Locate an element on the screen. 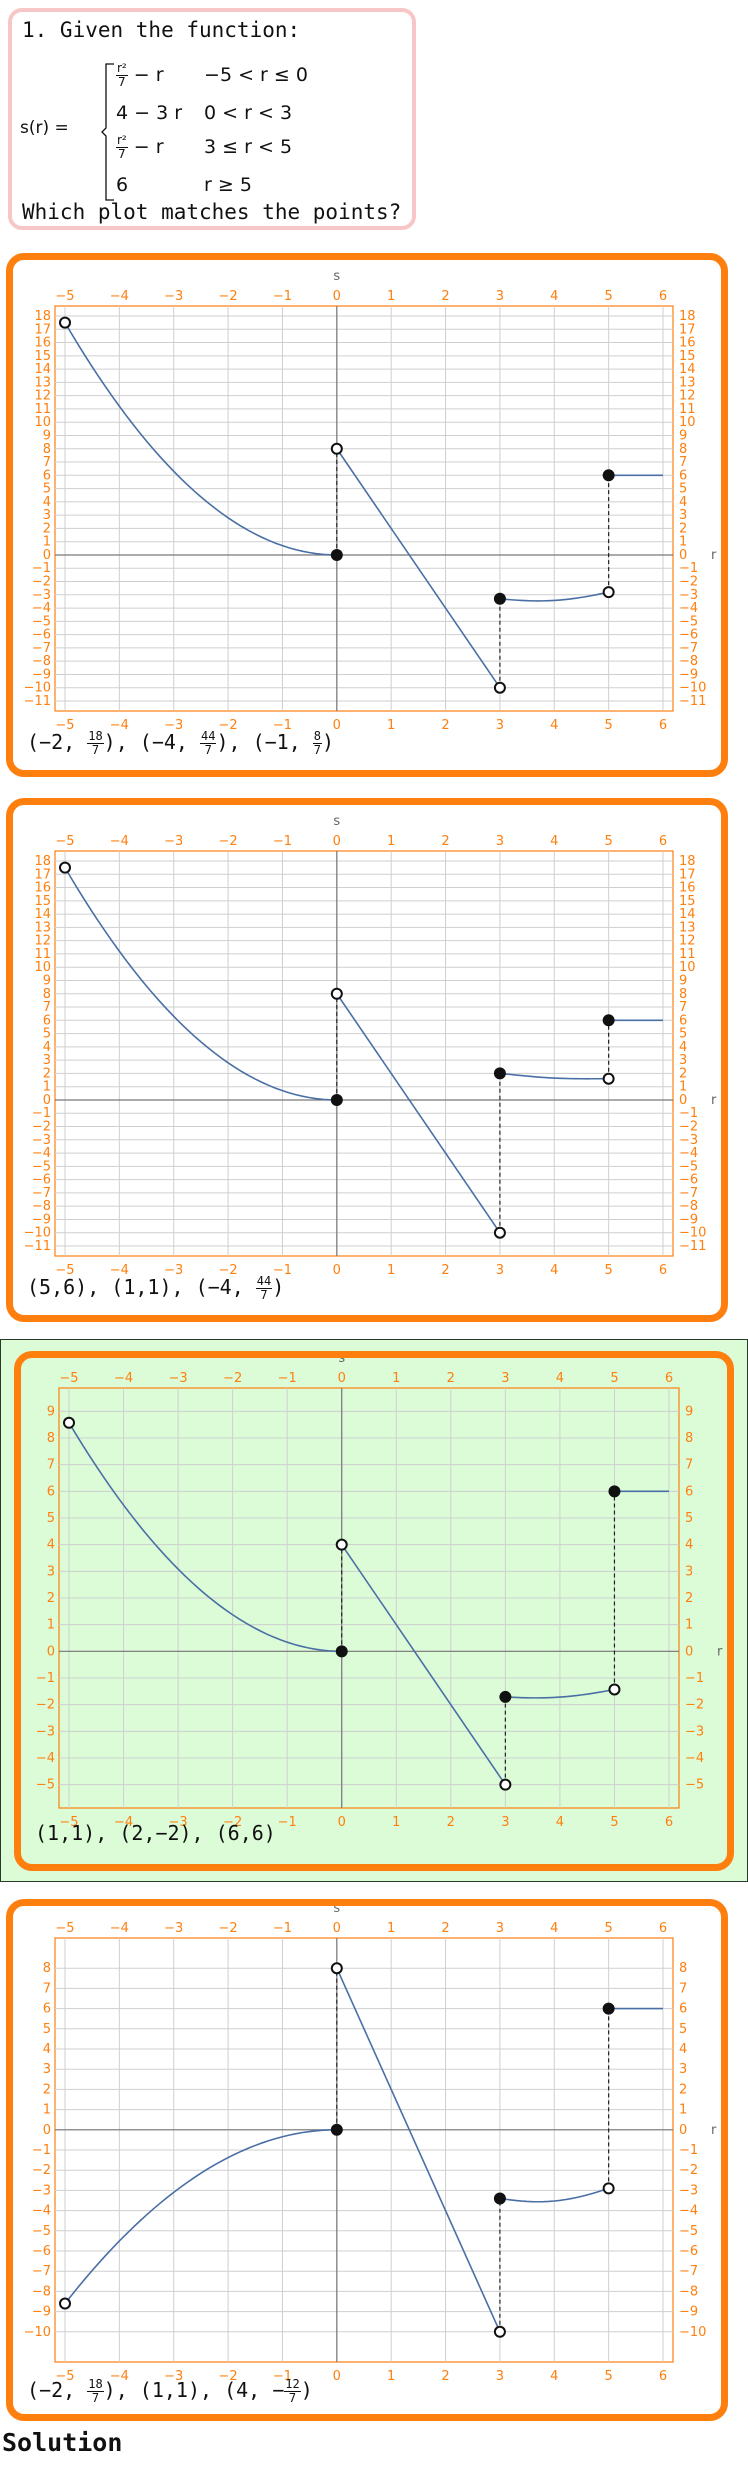 The height and width of the screenshot is (2465, 748). y-tick-label-left: 8 is located at coordinates (47, 994).